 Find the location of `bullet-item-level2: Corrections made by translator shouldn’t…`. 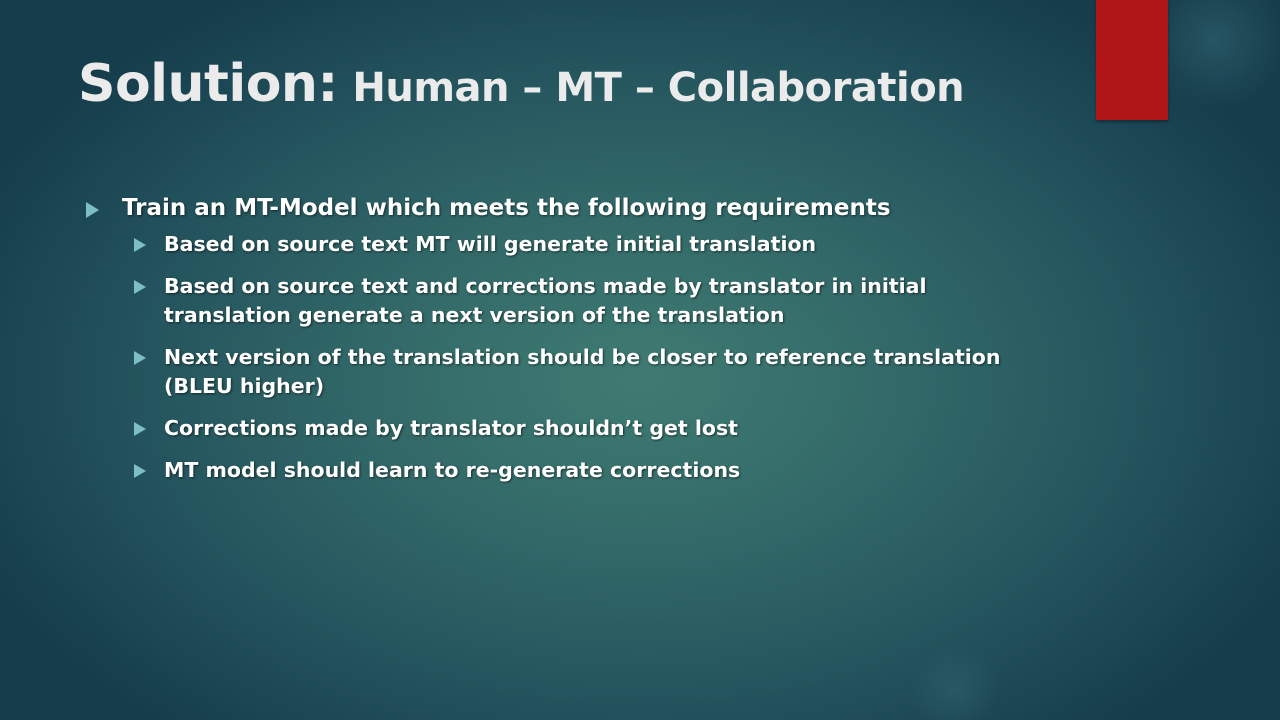

bullet-item-level2: Corrections made by translator shouldn’t… is located at coordinates (580, 428).